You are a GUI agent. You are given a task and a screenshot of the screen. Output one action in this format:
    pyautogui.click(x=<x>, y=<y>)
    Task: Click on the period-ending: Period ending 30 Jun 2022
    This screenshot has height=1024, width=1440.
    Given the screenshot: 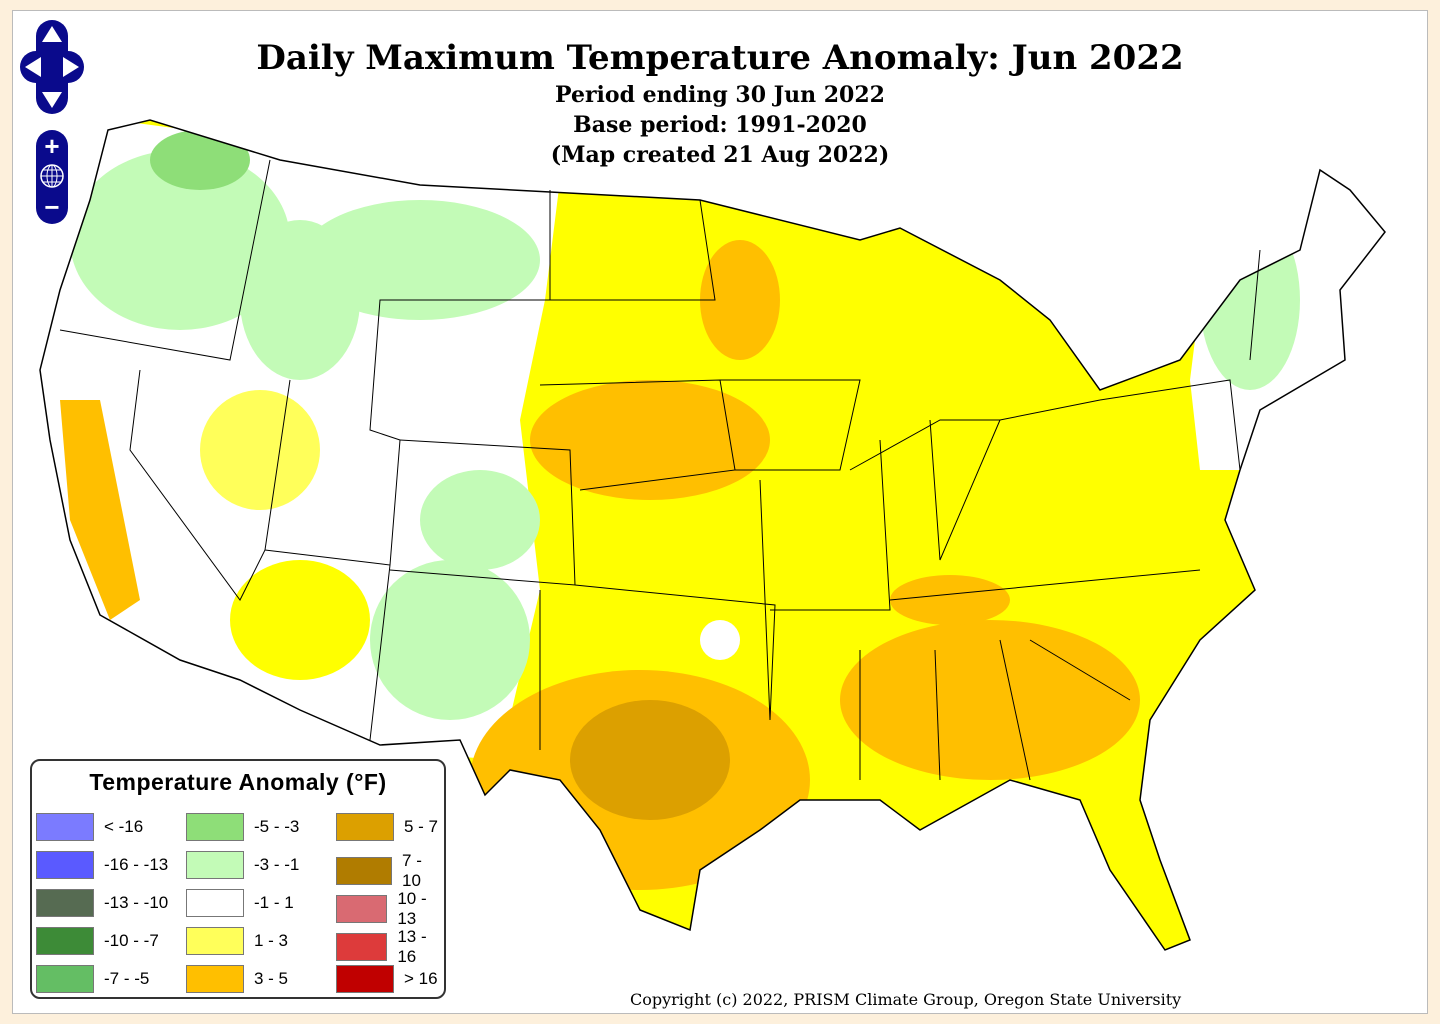 What is the action you would take?
    pyautogui.click(x=720, y=95)
    